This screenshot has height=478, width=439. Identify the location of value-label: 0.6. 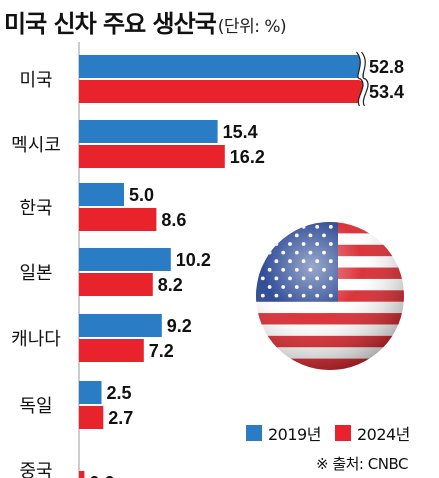
(101, 475).